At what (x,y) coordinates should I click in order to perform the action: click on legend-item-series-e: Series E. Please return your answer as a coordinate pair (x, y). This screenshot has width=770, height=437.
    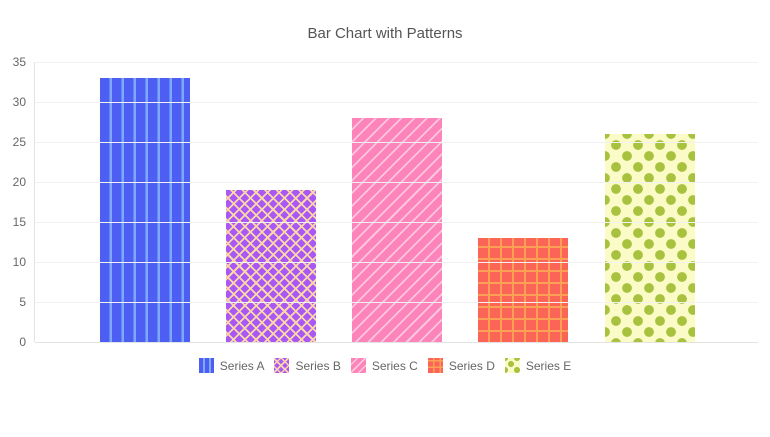
    Looking at the image, I should click on (538, 365).